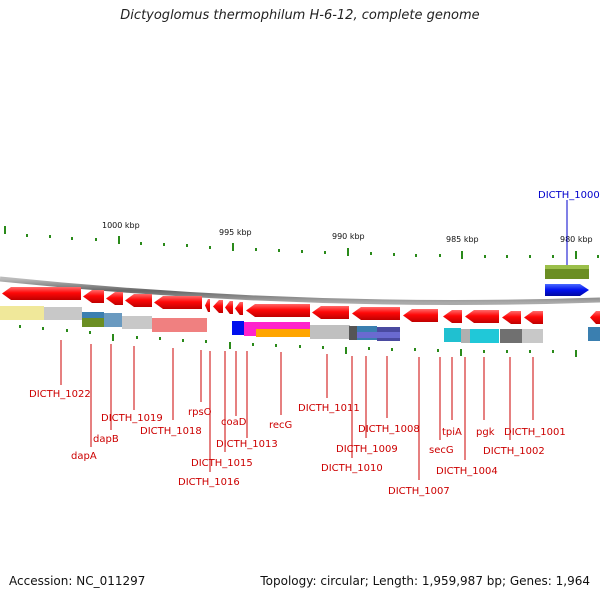 The image size is (600, 600). Describe the element at coordinates (106, 439) in the screenshot. I see `gene-label: dapB` at that location.